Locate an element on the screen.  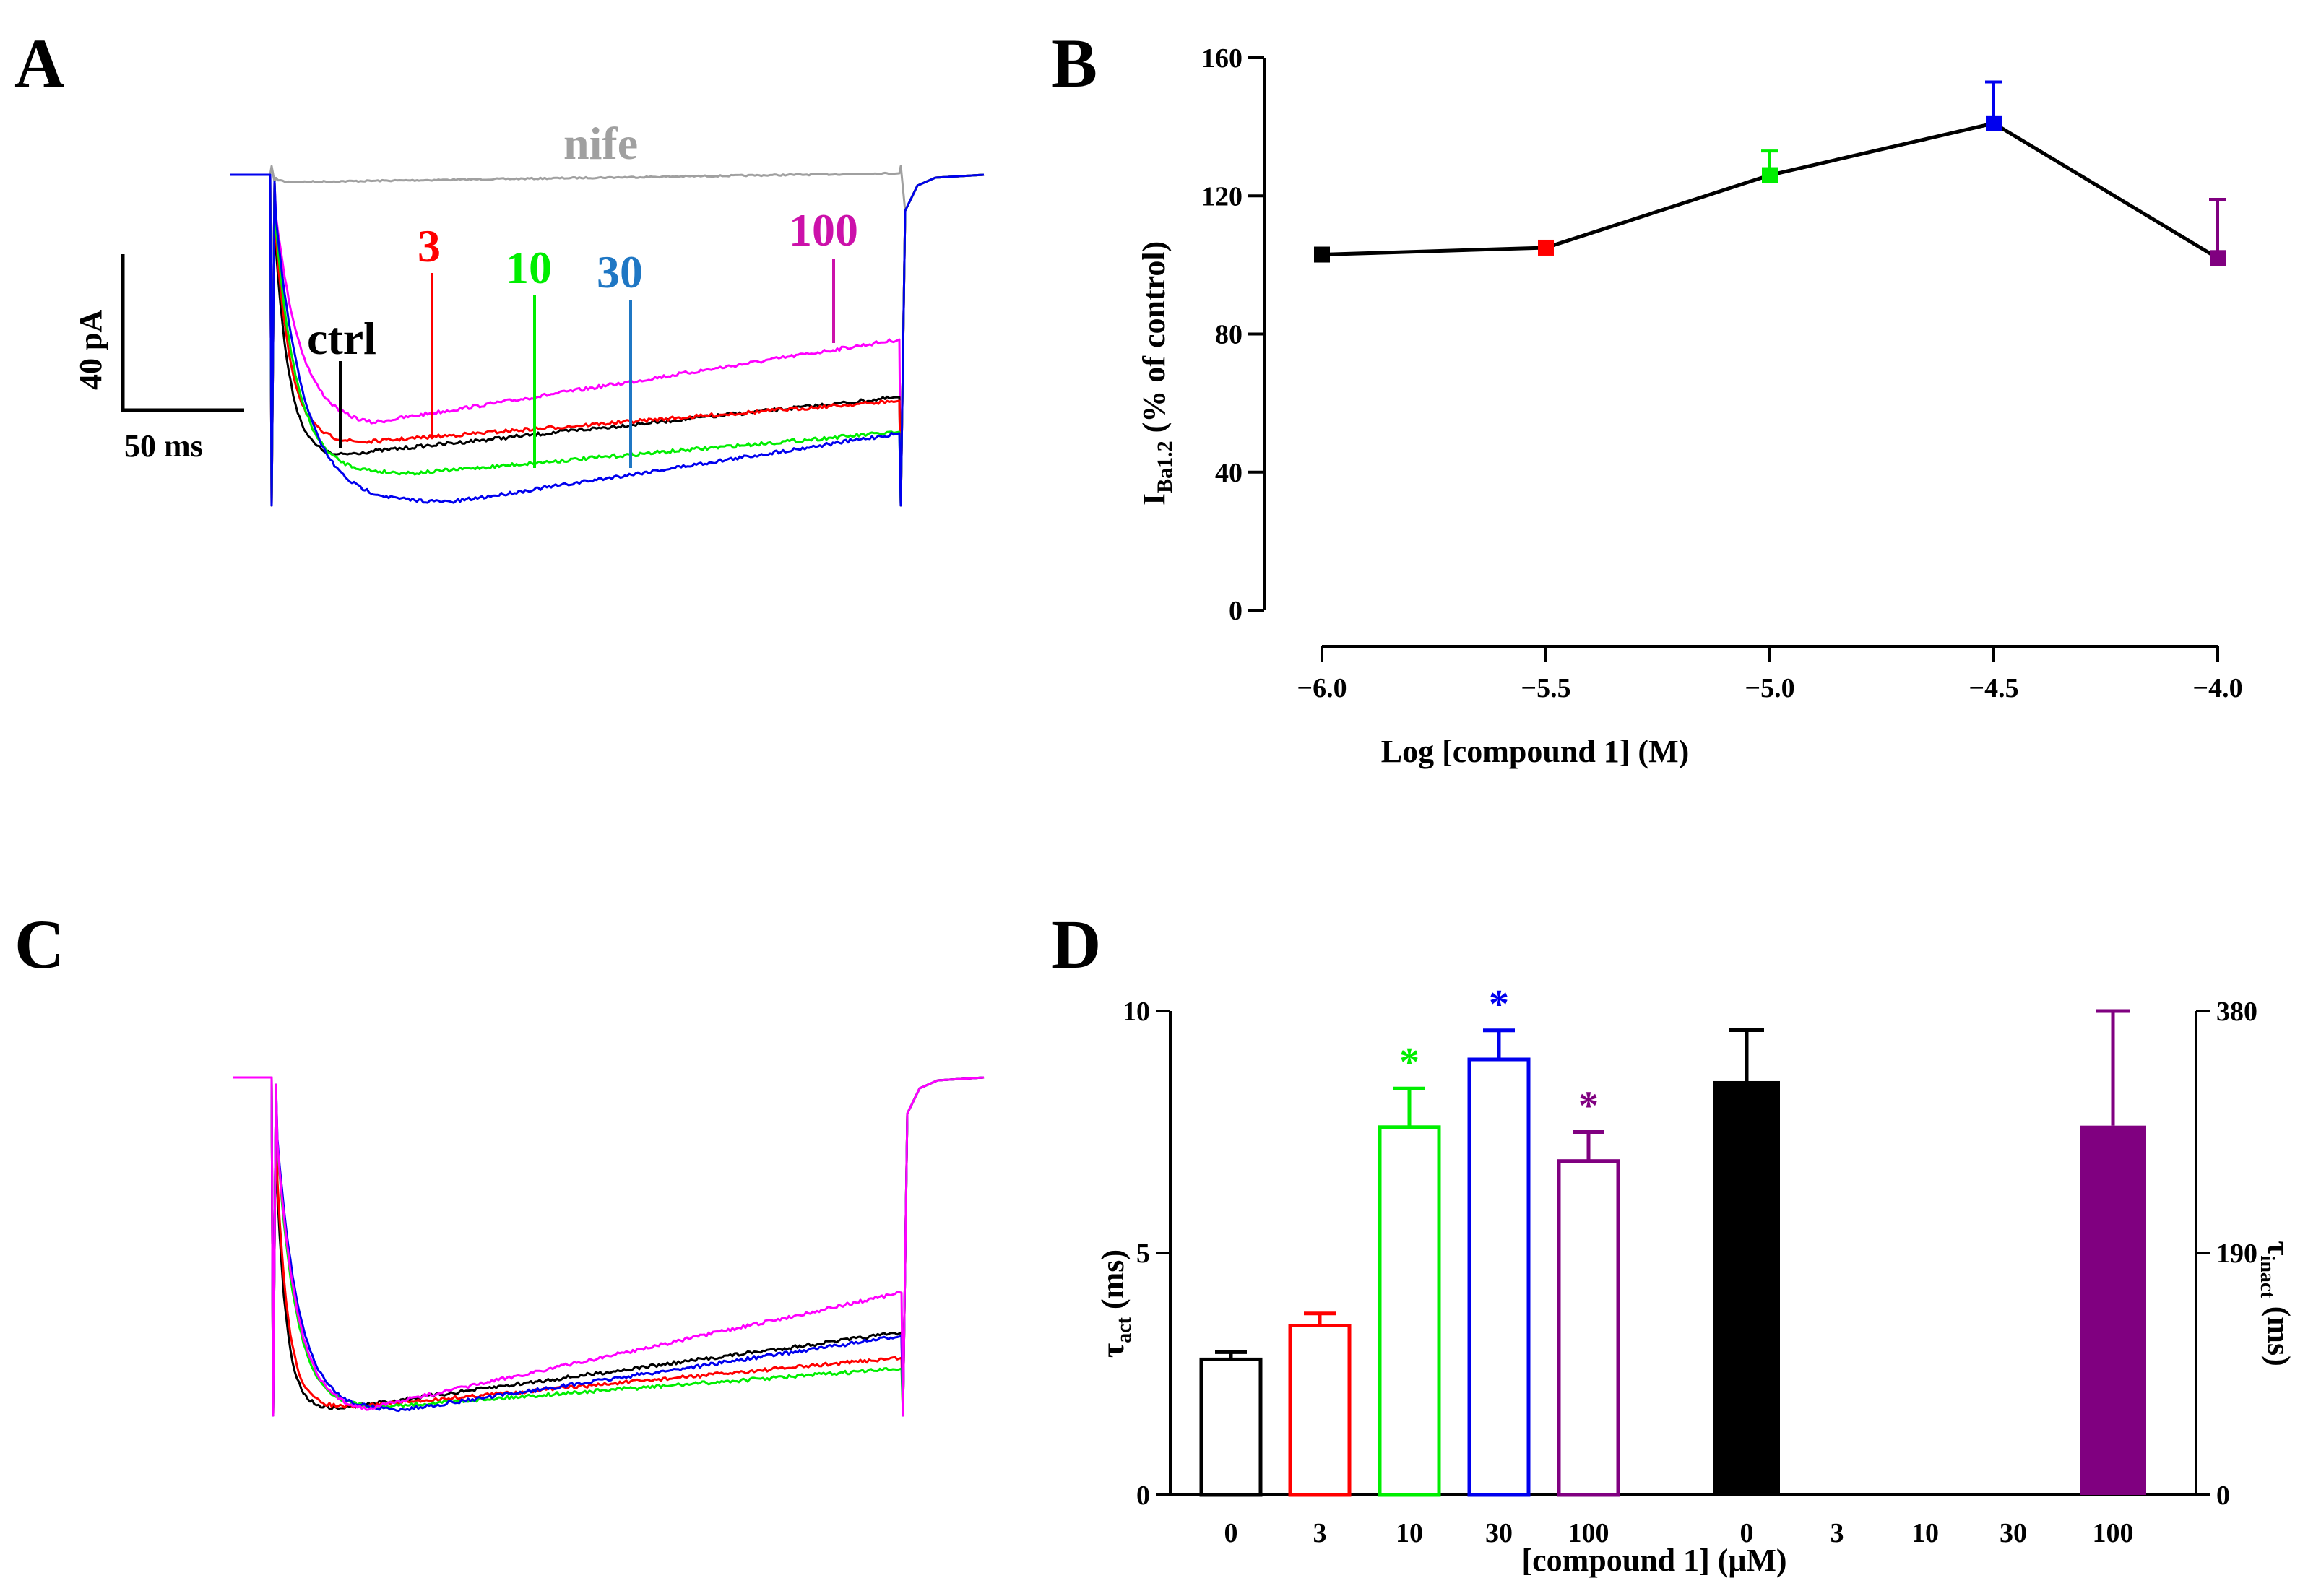
panel-a: A nife ctrl 3 10 30 100 40 pA 50 ms is located at coordinates (499, 266).